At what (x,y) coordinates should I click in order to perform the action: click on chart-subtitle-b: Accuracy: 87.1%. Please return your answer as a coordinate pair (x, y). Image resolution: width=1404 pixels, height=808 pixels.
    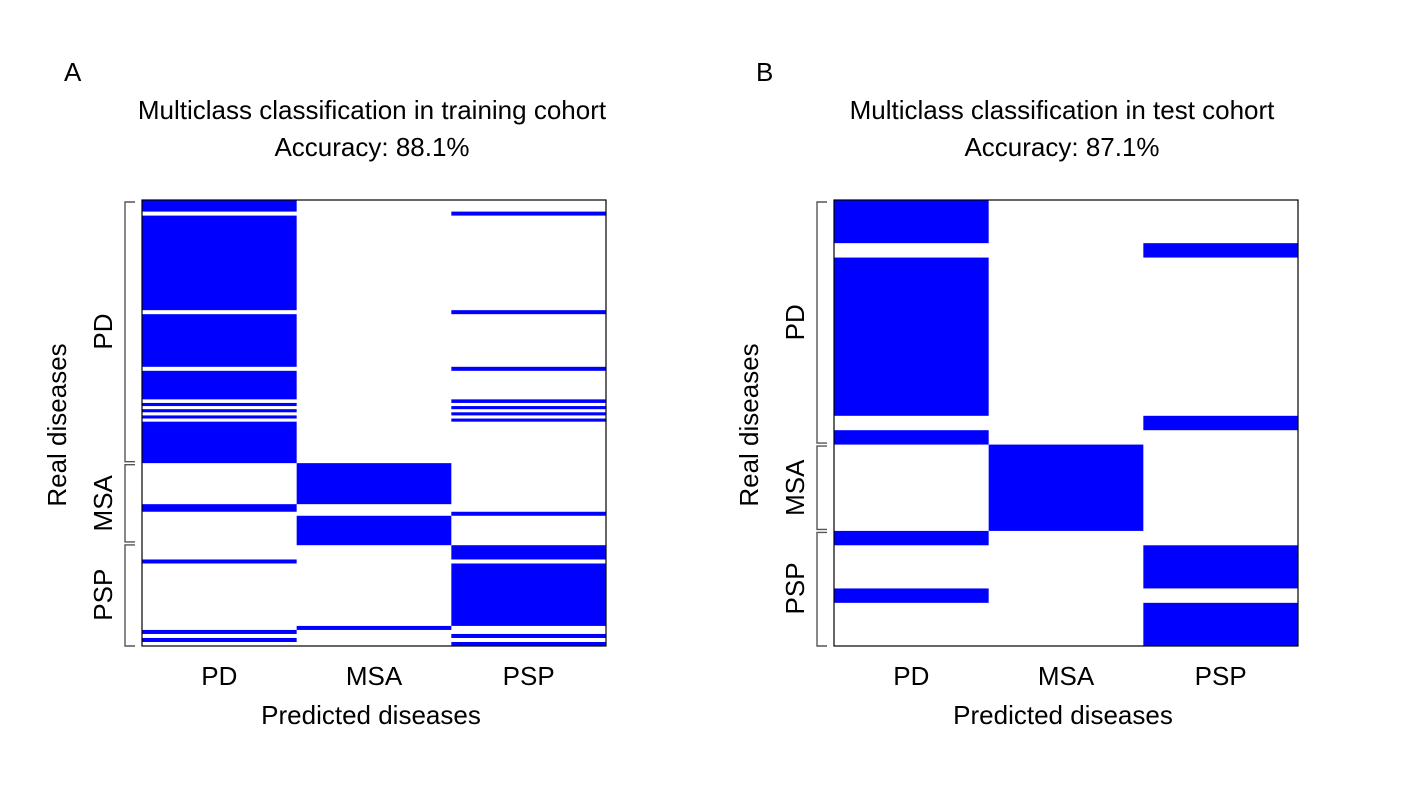
    Looking at the image, I should click on (1062, 147).